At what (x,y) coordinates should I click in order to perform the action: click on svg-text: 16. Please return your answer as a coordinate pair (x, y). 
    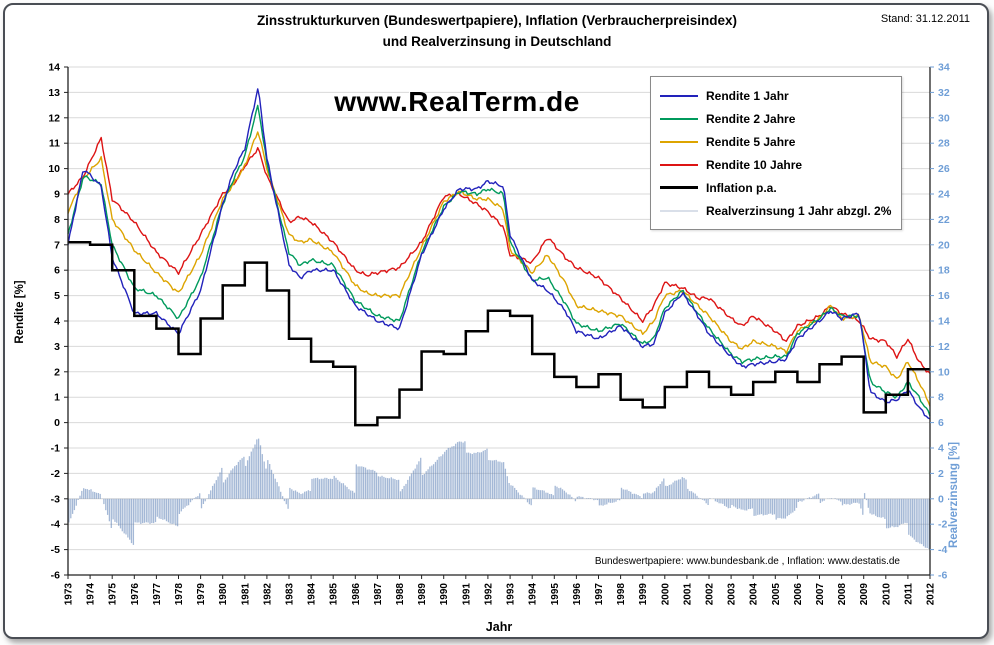
    Looking at the image, I should click on (944, 296).